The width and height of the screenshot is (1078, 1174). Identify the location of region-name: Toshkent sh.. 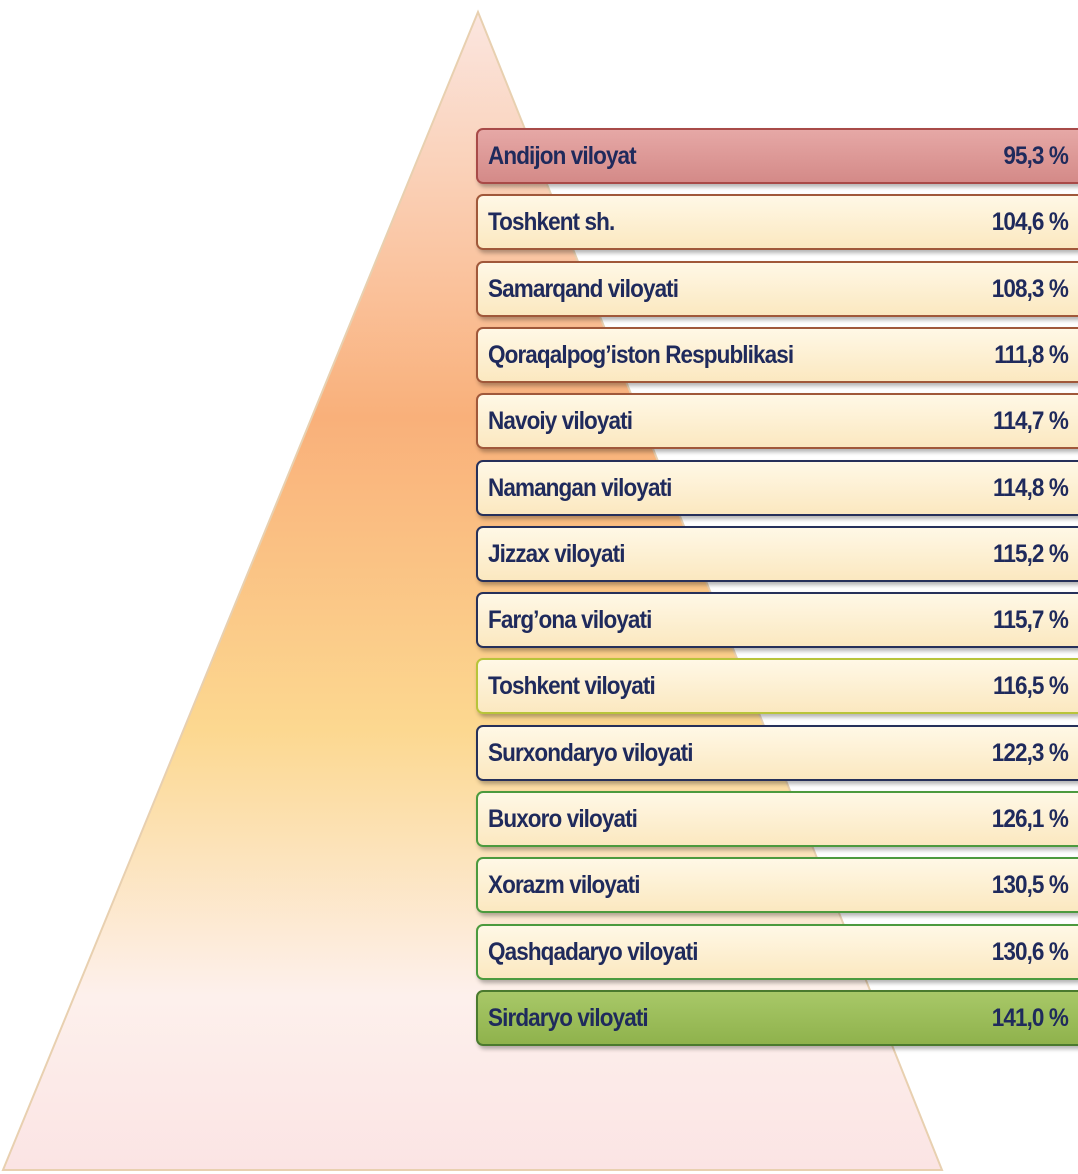
(551, 222).